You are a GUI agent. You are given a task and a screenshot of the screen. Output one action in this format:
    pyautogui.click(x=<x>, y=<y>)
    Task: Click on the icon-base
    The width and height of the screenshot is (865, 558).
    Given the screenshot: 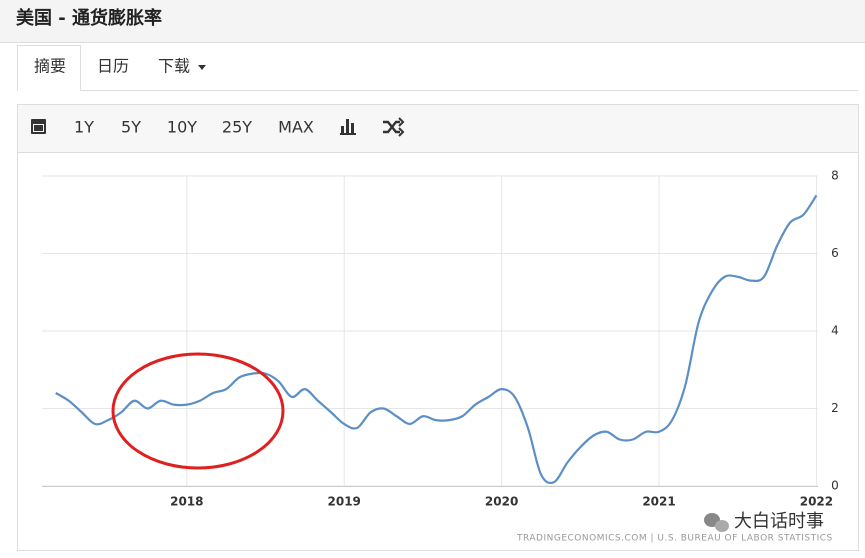 What is the action you would take?
    pyautogui.click(x=348, y=134)
    